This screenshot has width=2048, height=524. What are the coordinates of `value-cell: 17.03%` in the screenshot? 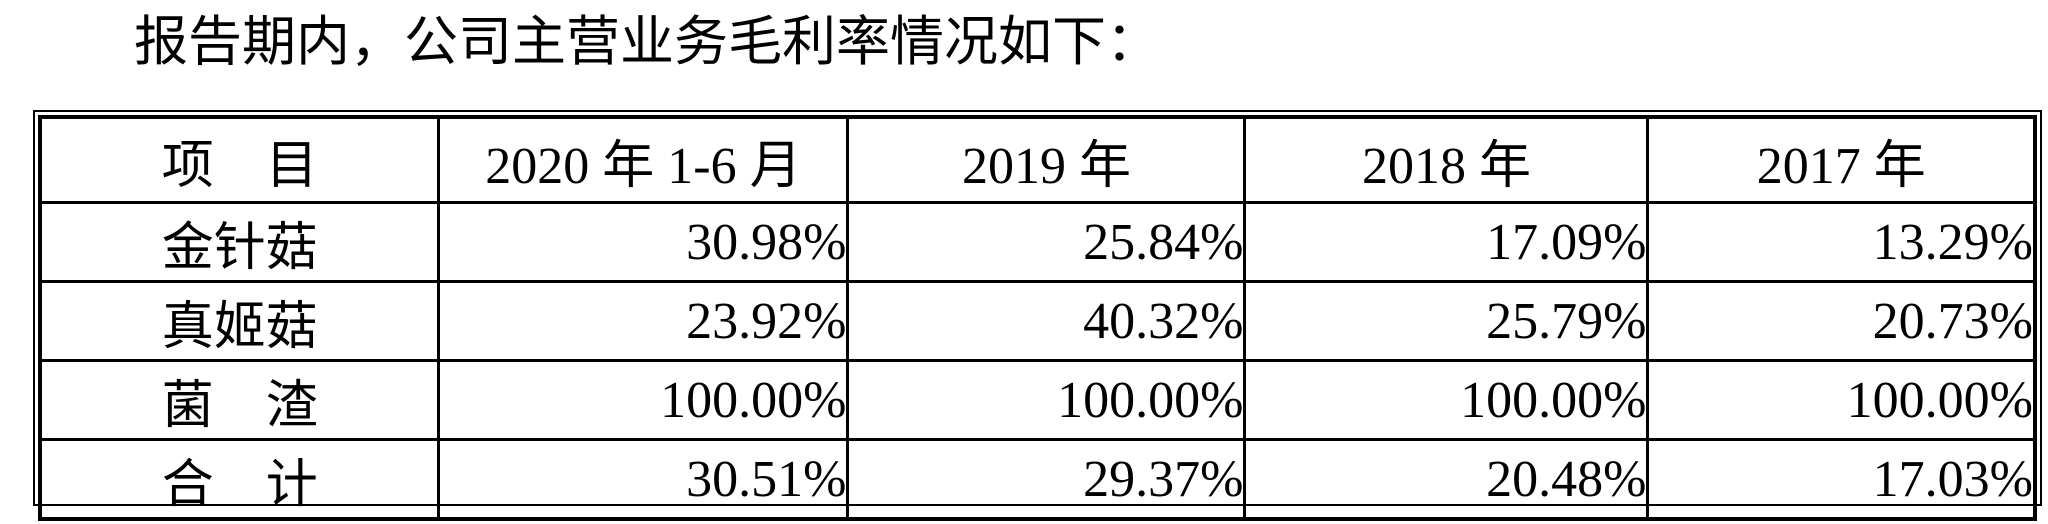 It's located at (1841, 479).